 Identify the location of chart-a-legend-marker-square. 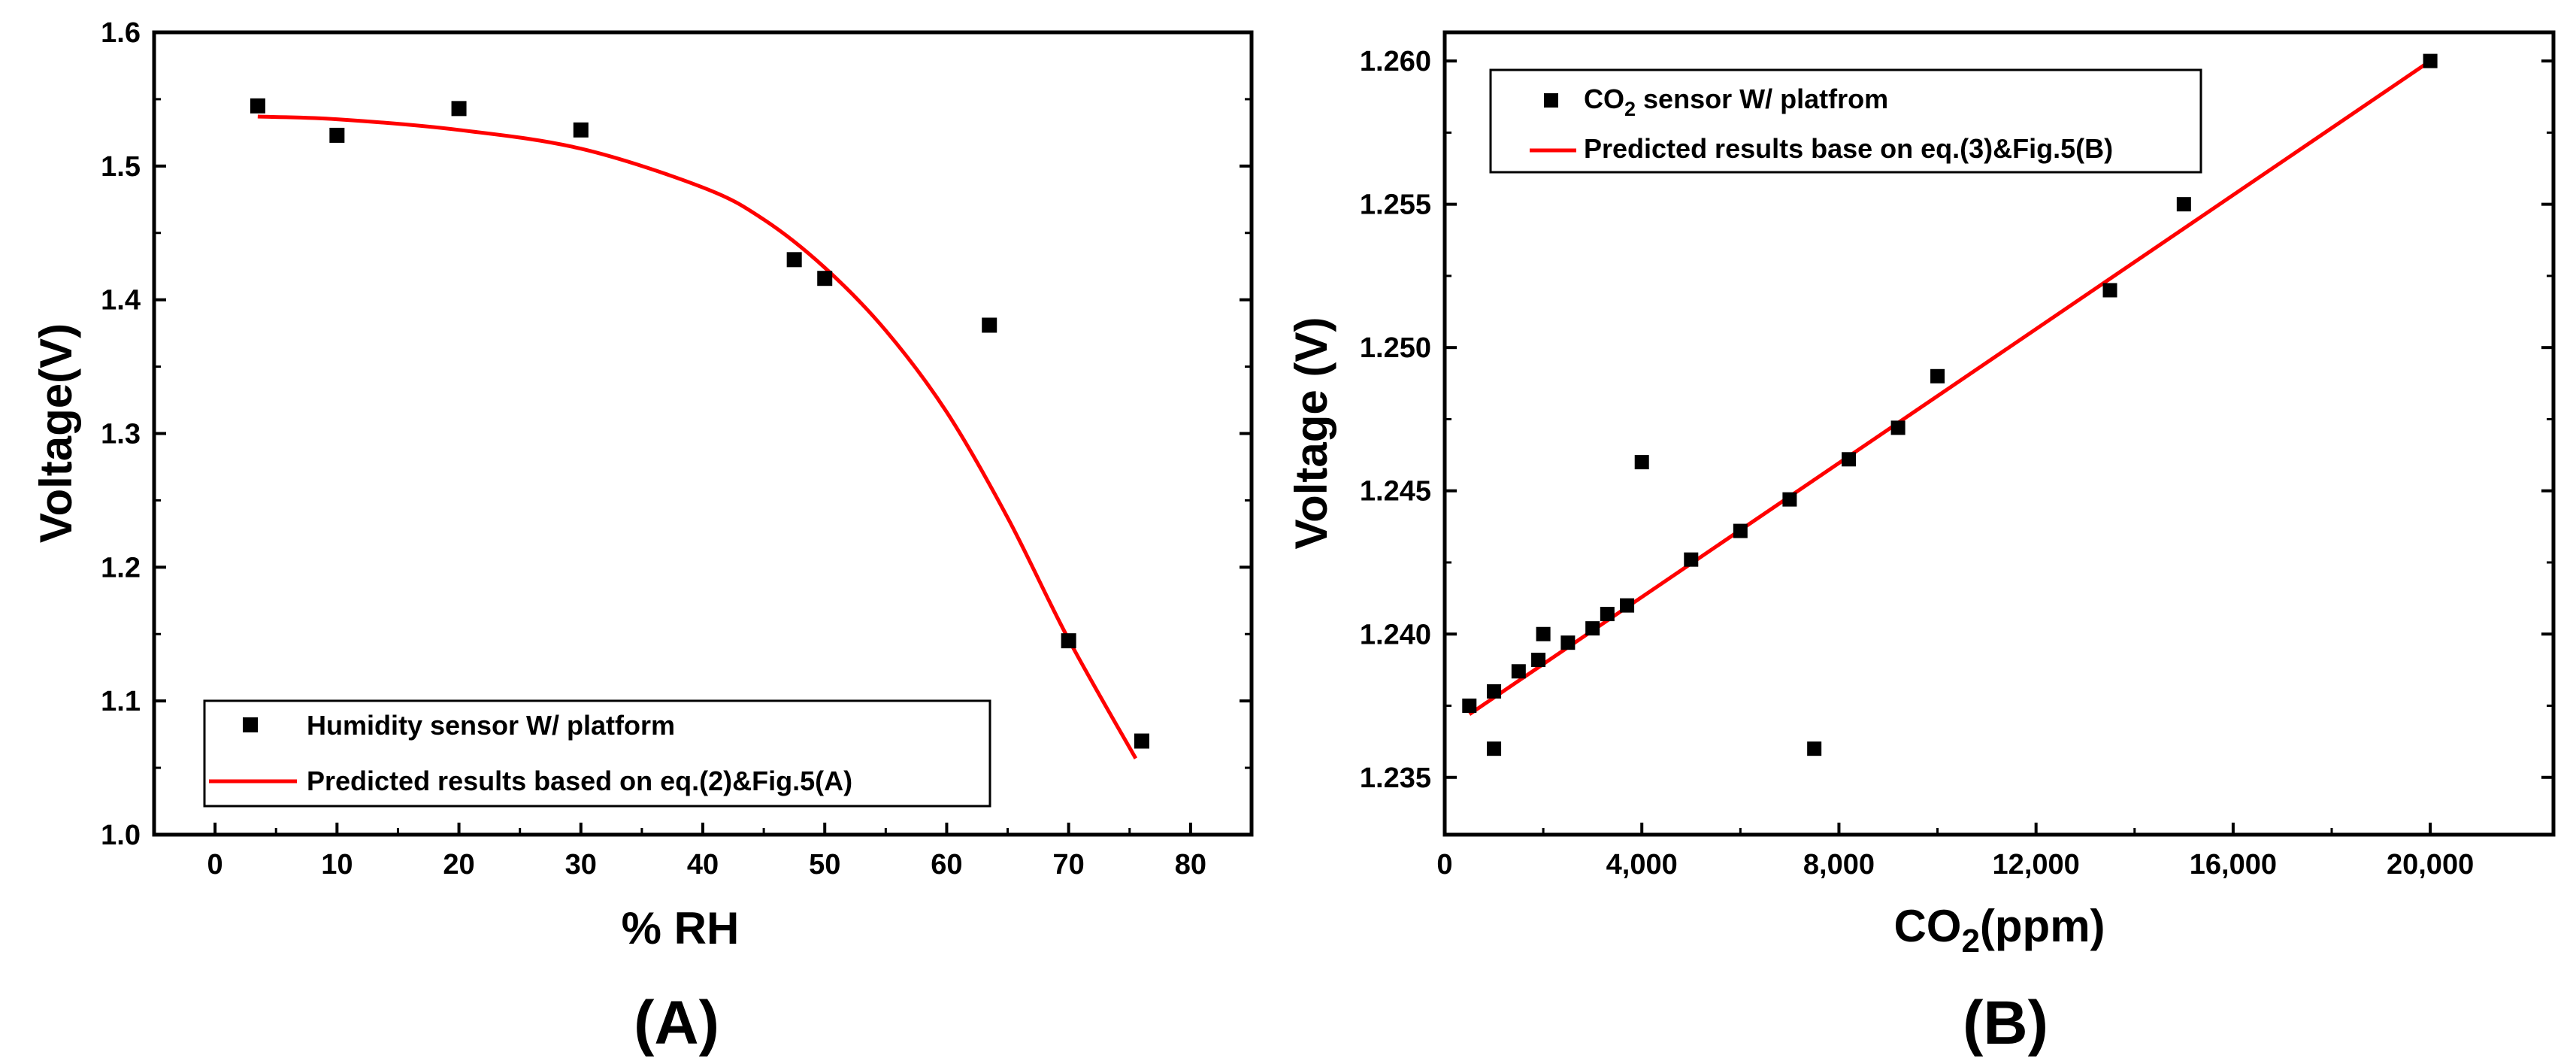
(250, 724).